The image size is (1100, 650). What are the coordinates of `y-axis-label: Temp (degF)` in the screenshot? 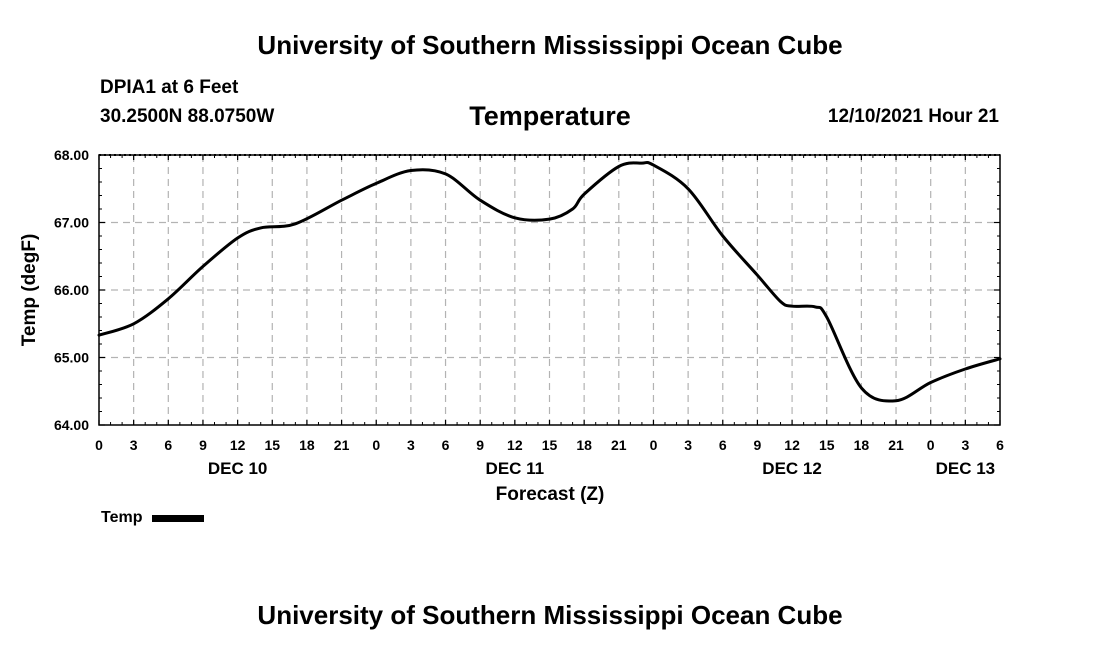 It's located at (29, 290).